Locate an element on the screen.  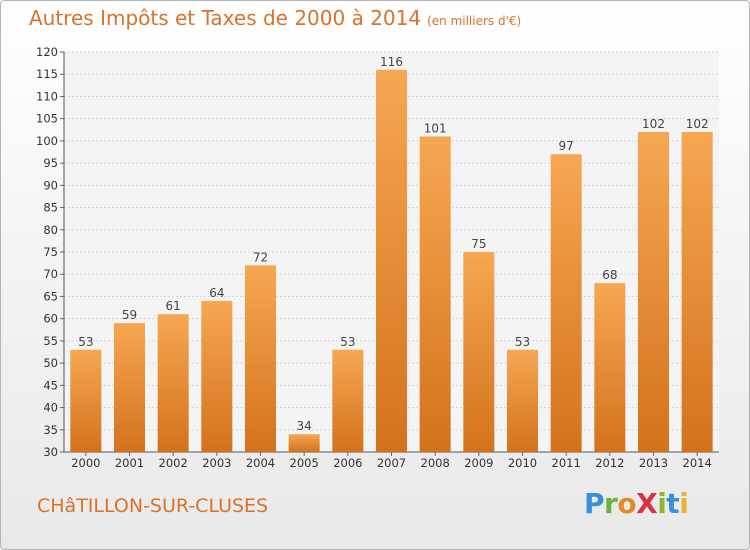
y-tick-label: 55 is located at coordinates (50, 341).